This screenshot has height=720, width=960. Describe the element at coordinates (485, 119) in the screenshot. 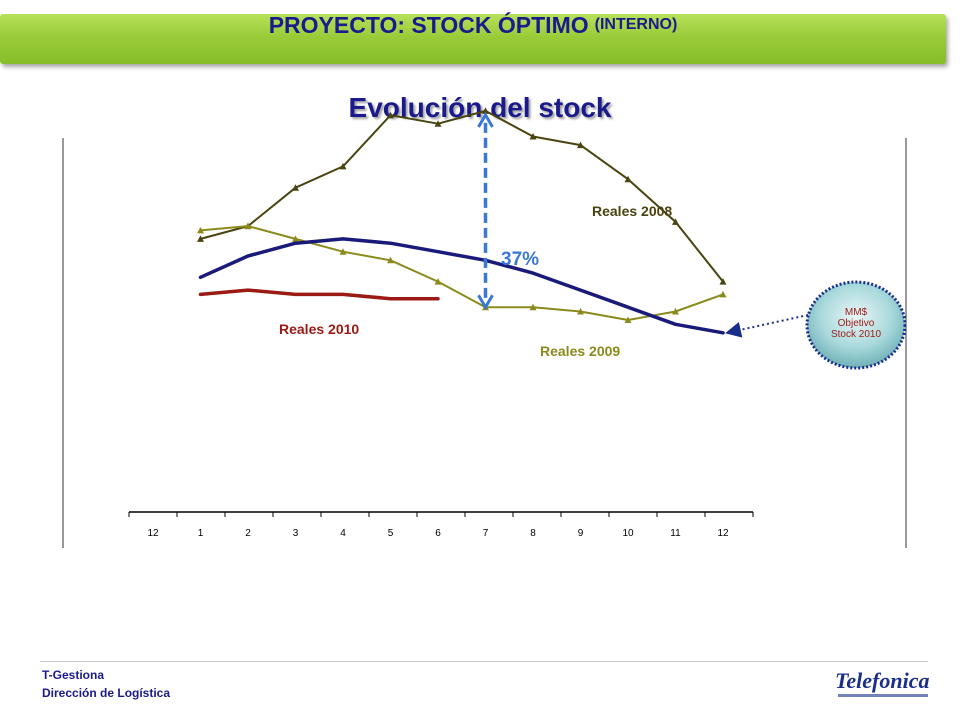

I see `gap-arrow-head-up` at that location.